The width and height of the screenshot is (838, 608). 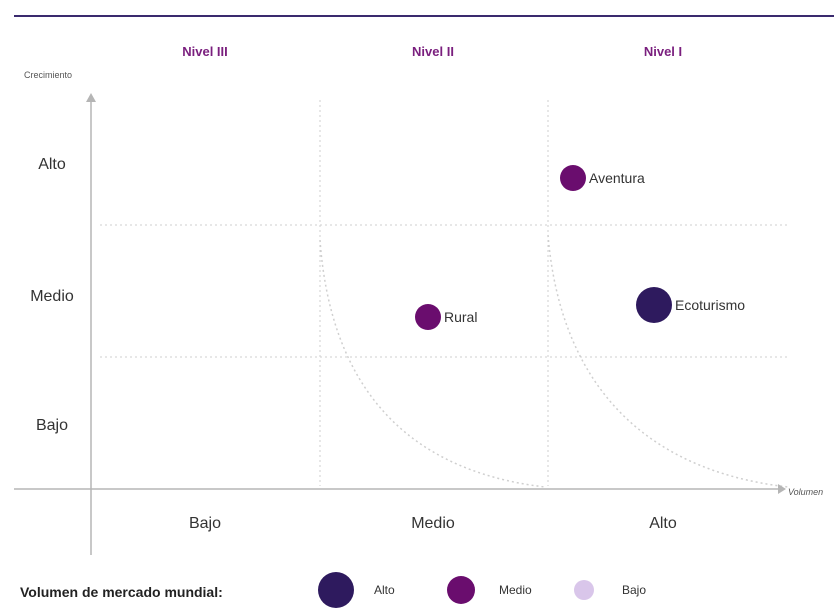 What do you see at coordinates (634, 590) in the screenshot?
I see `legend-label: Bajo` at bounding box center [634, 590].